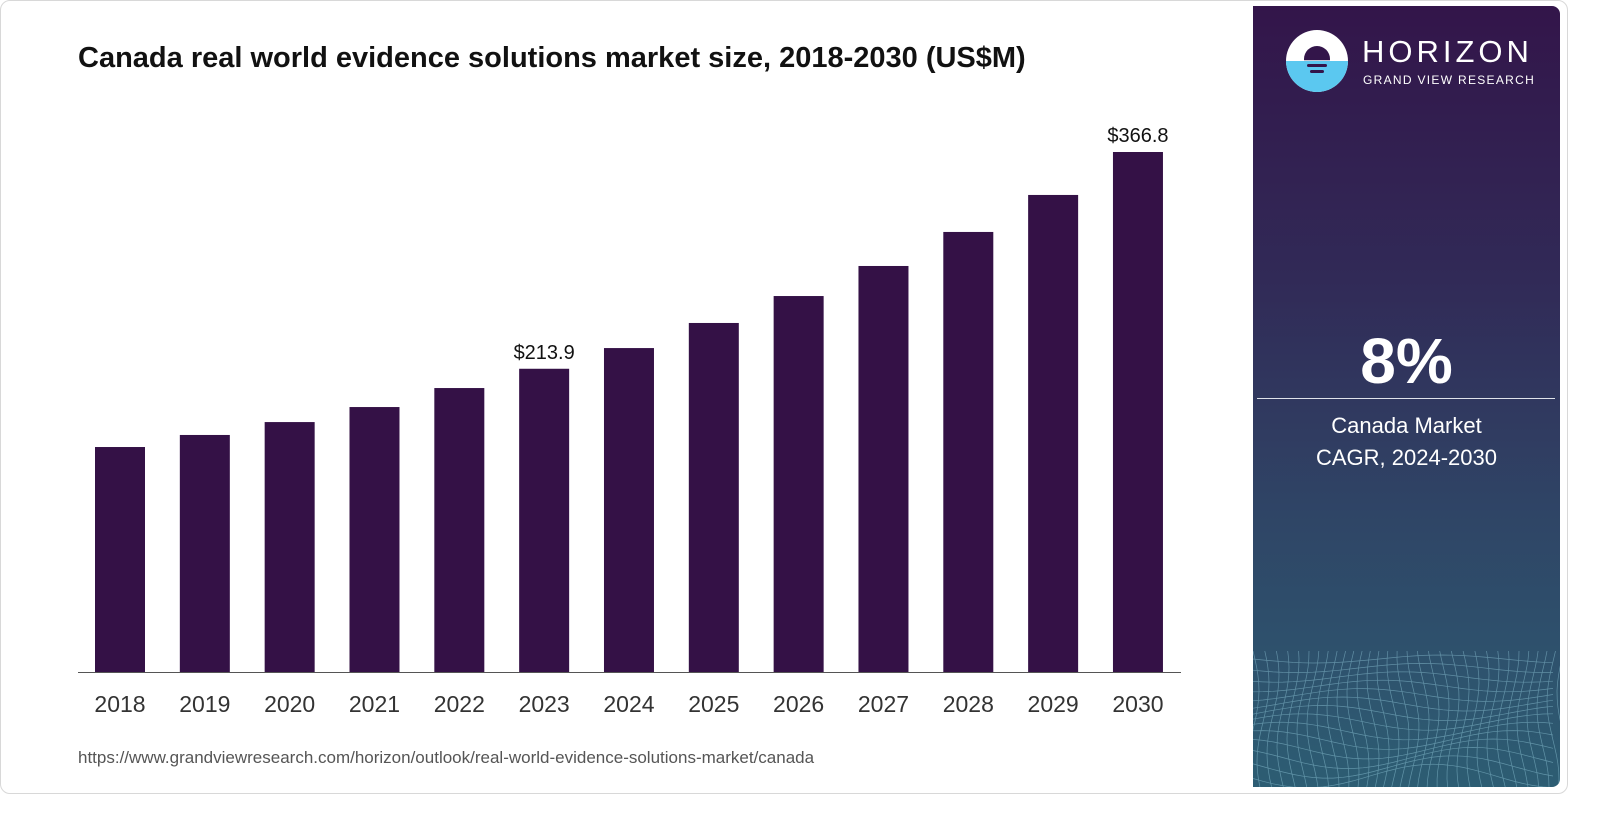  What do you see at coordinates (204, 553) in the screenshot?
I see `bar-2019` at bounding box center [204, 553].